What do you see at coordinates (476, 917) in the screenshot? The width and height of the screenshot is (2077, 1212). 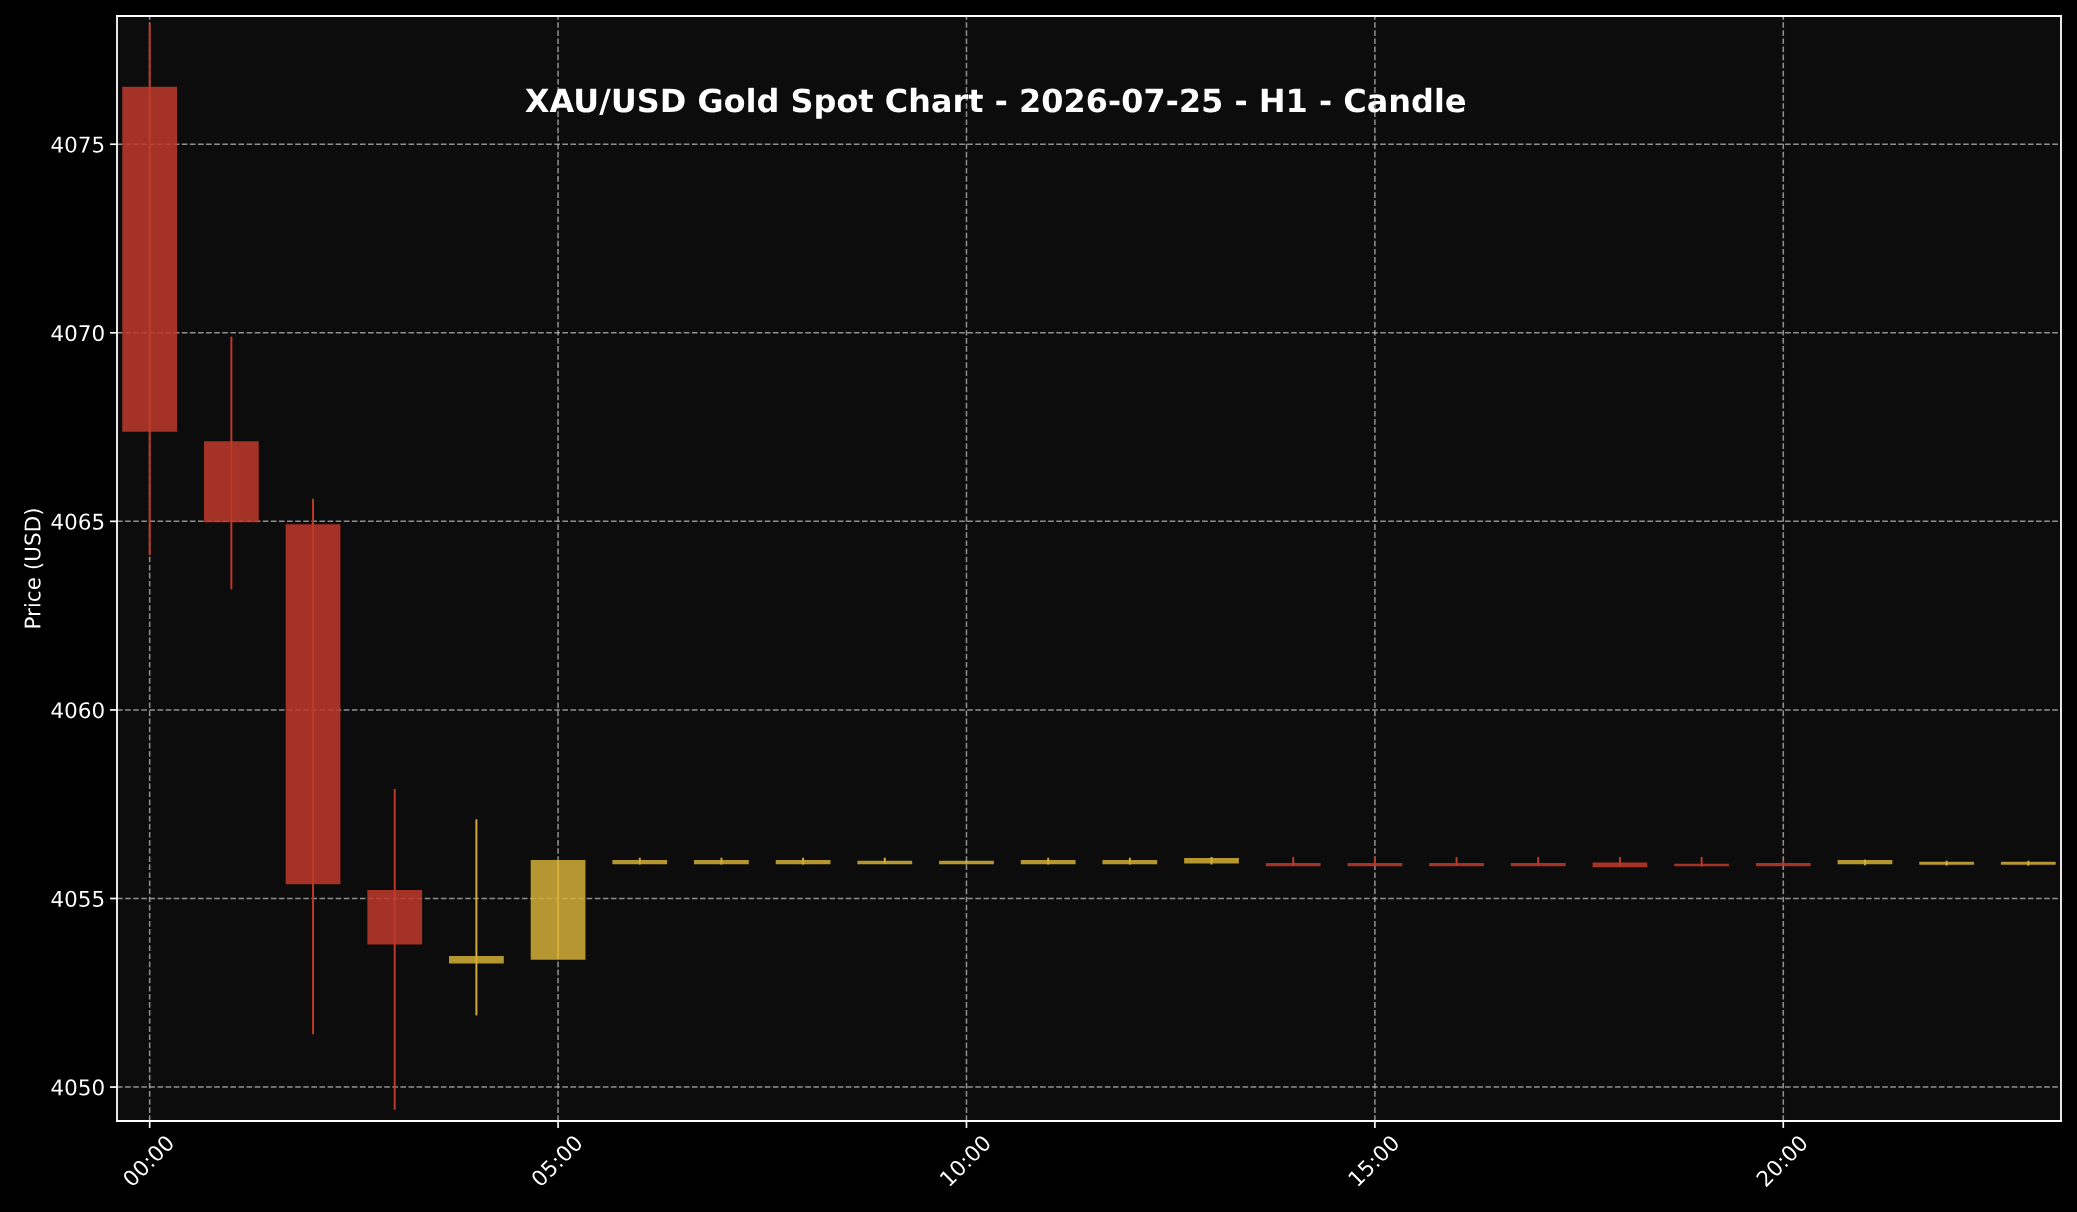 I see `candlestick` at bounding box center [476, 917].